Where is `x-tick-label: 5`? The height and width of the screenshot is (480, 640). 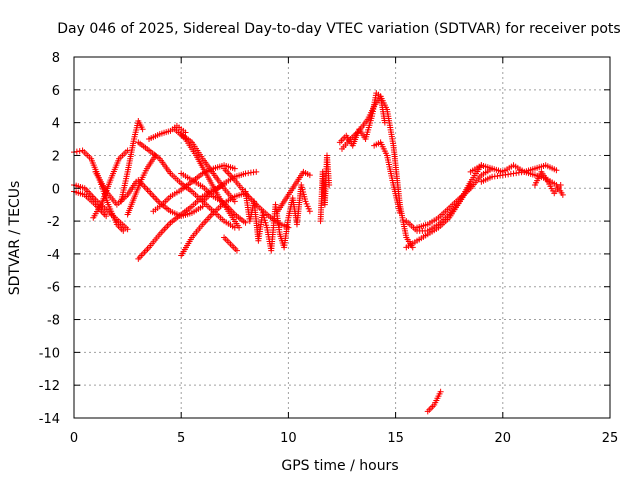 x-tick-label: 5 is located at coordinates (181, 438).